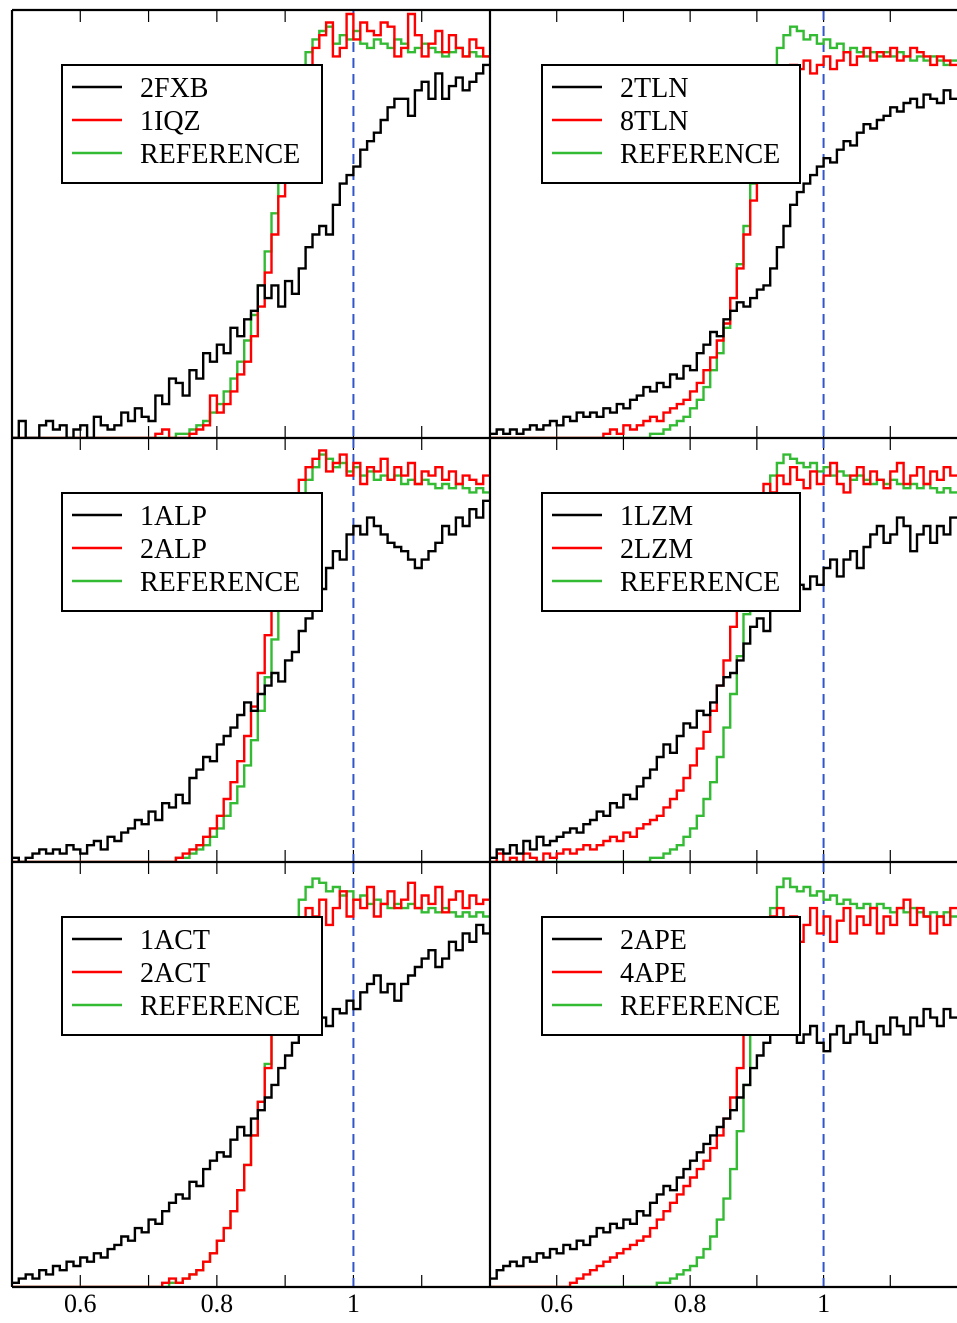  I want to click on series-line-4ape, so click(723, 1092).